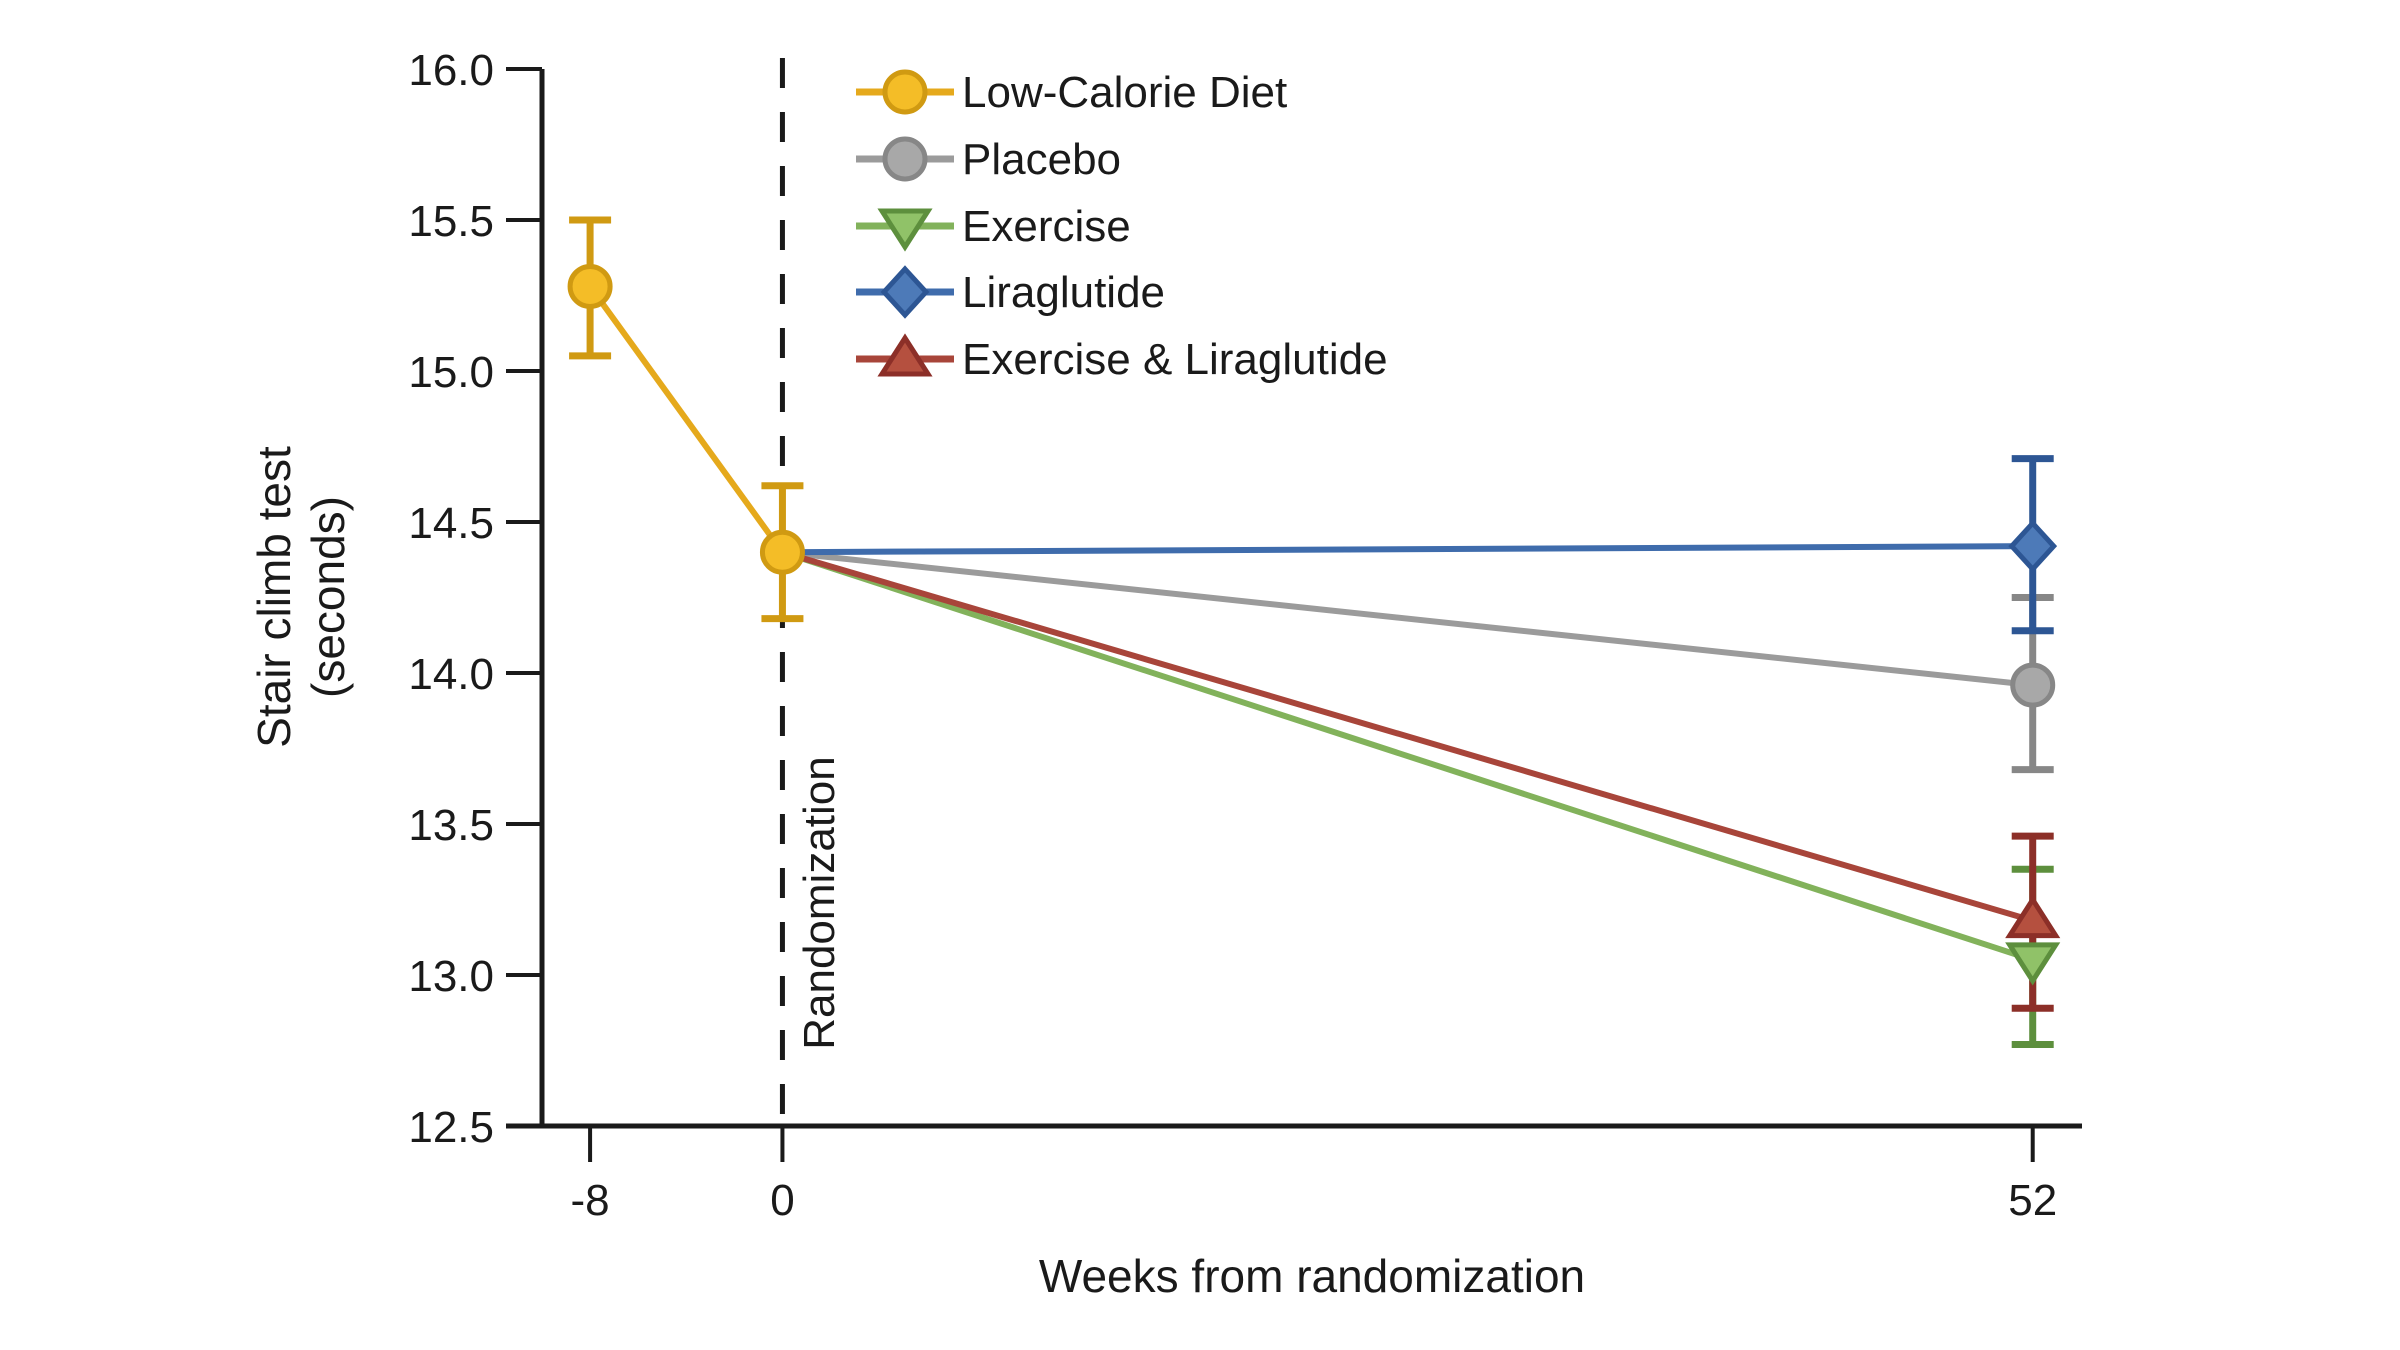 The image size is (2400, 1350). Describe the element at coordinates (1408, 619) in the screenshot. I see `series-line-placebo` at that location.